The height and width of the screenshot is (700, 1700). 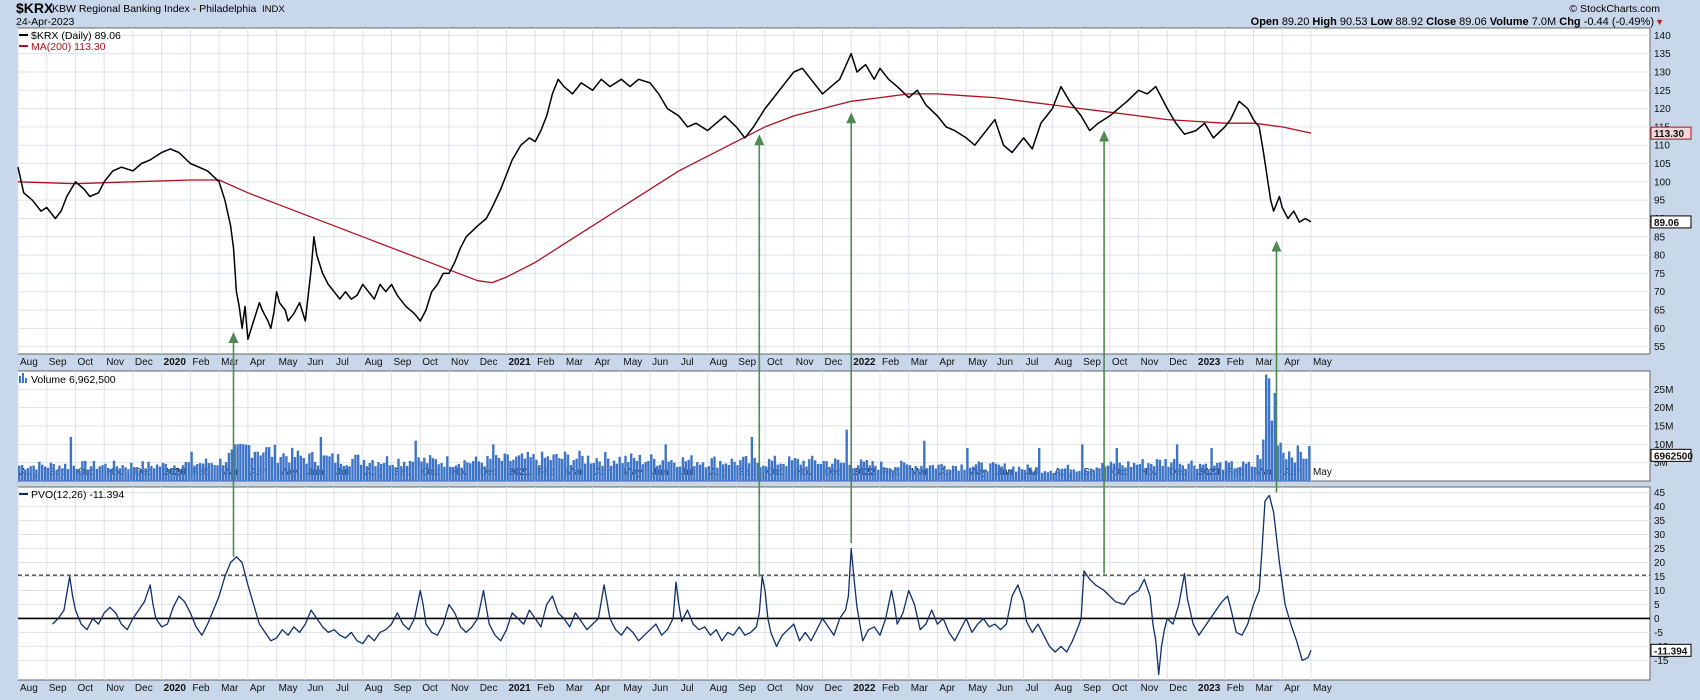 What do you see at coordinates (1614, 9) in the screenshot?
I see `brand-text: © StockCharts.com` at bounding box center [1614, 9].